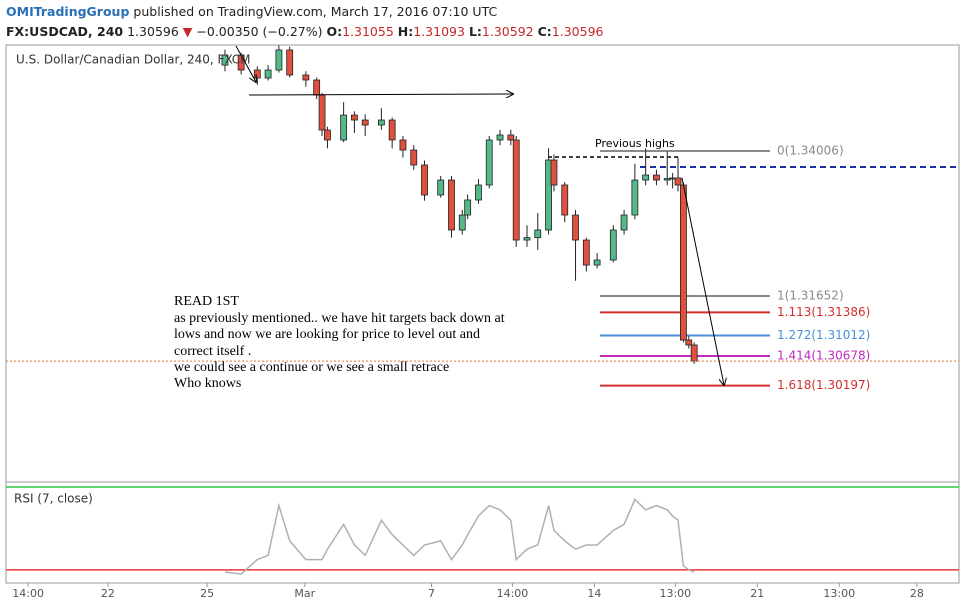 This screenshot has height=609, width=960. What do you see at coordinates (206, 301) in the screenshot?
I see `note-line: READ 1ST` at bounding box center [206, 301].